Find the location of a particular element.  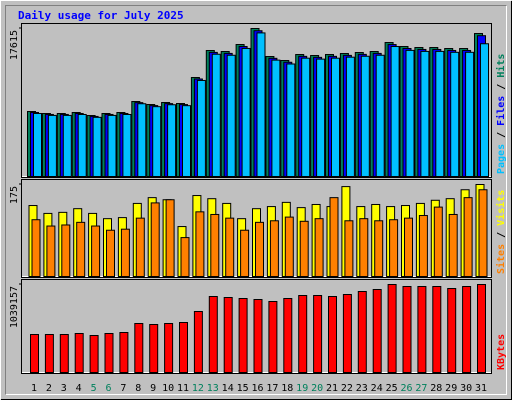

x-tick-label: 11 is located at coordinates (183, 388).